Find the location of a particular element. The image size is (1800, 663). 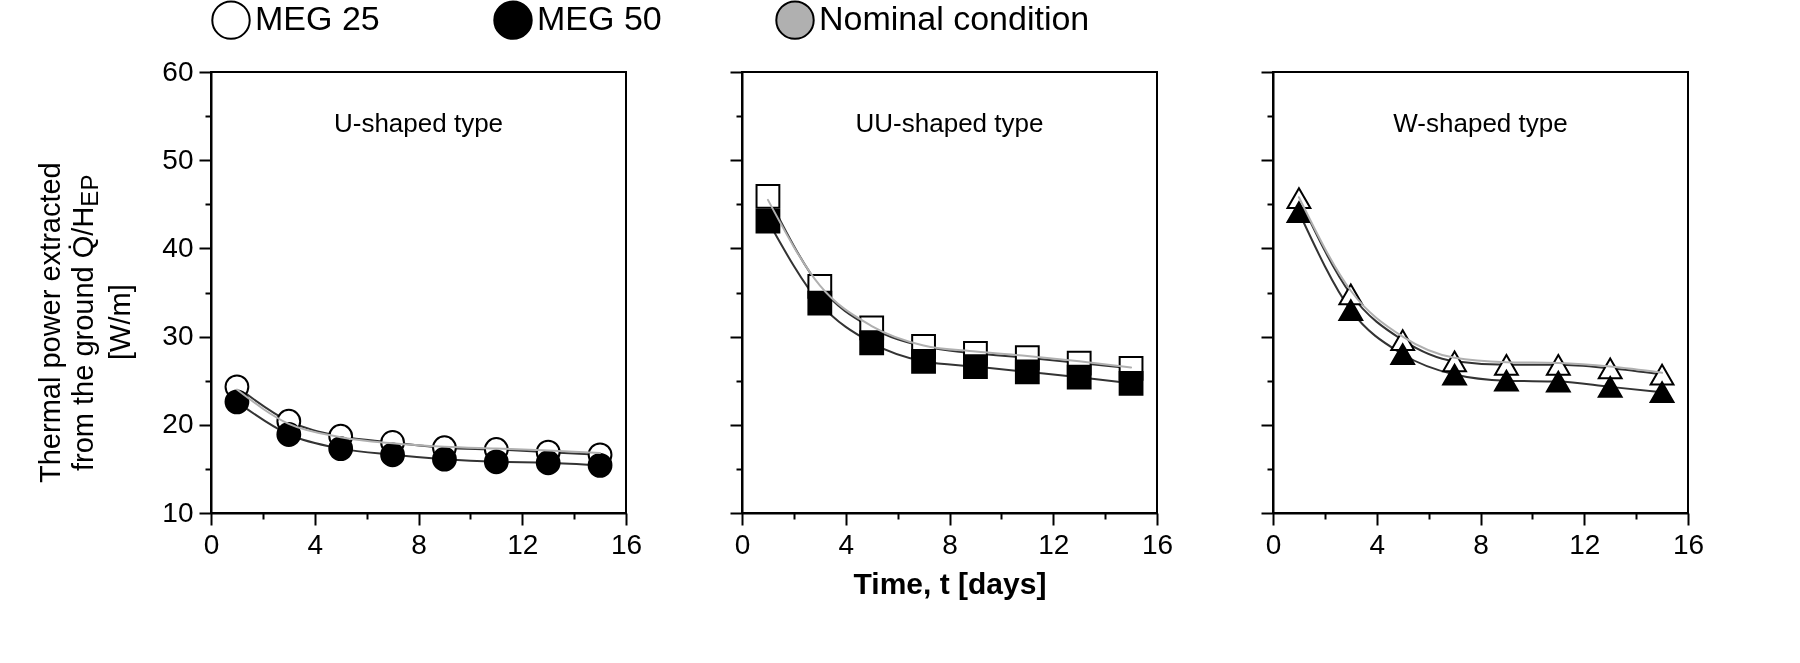

legend-label: Nominal condition is located at coordinates (954, 19).